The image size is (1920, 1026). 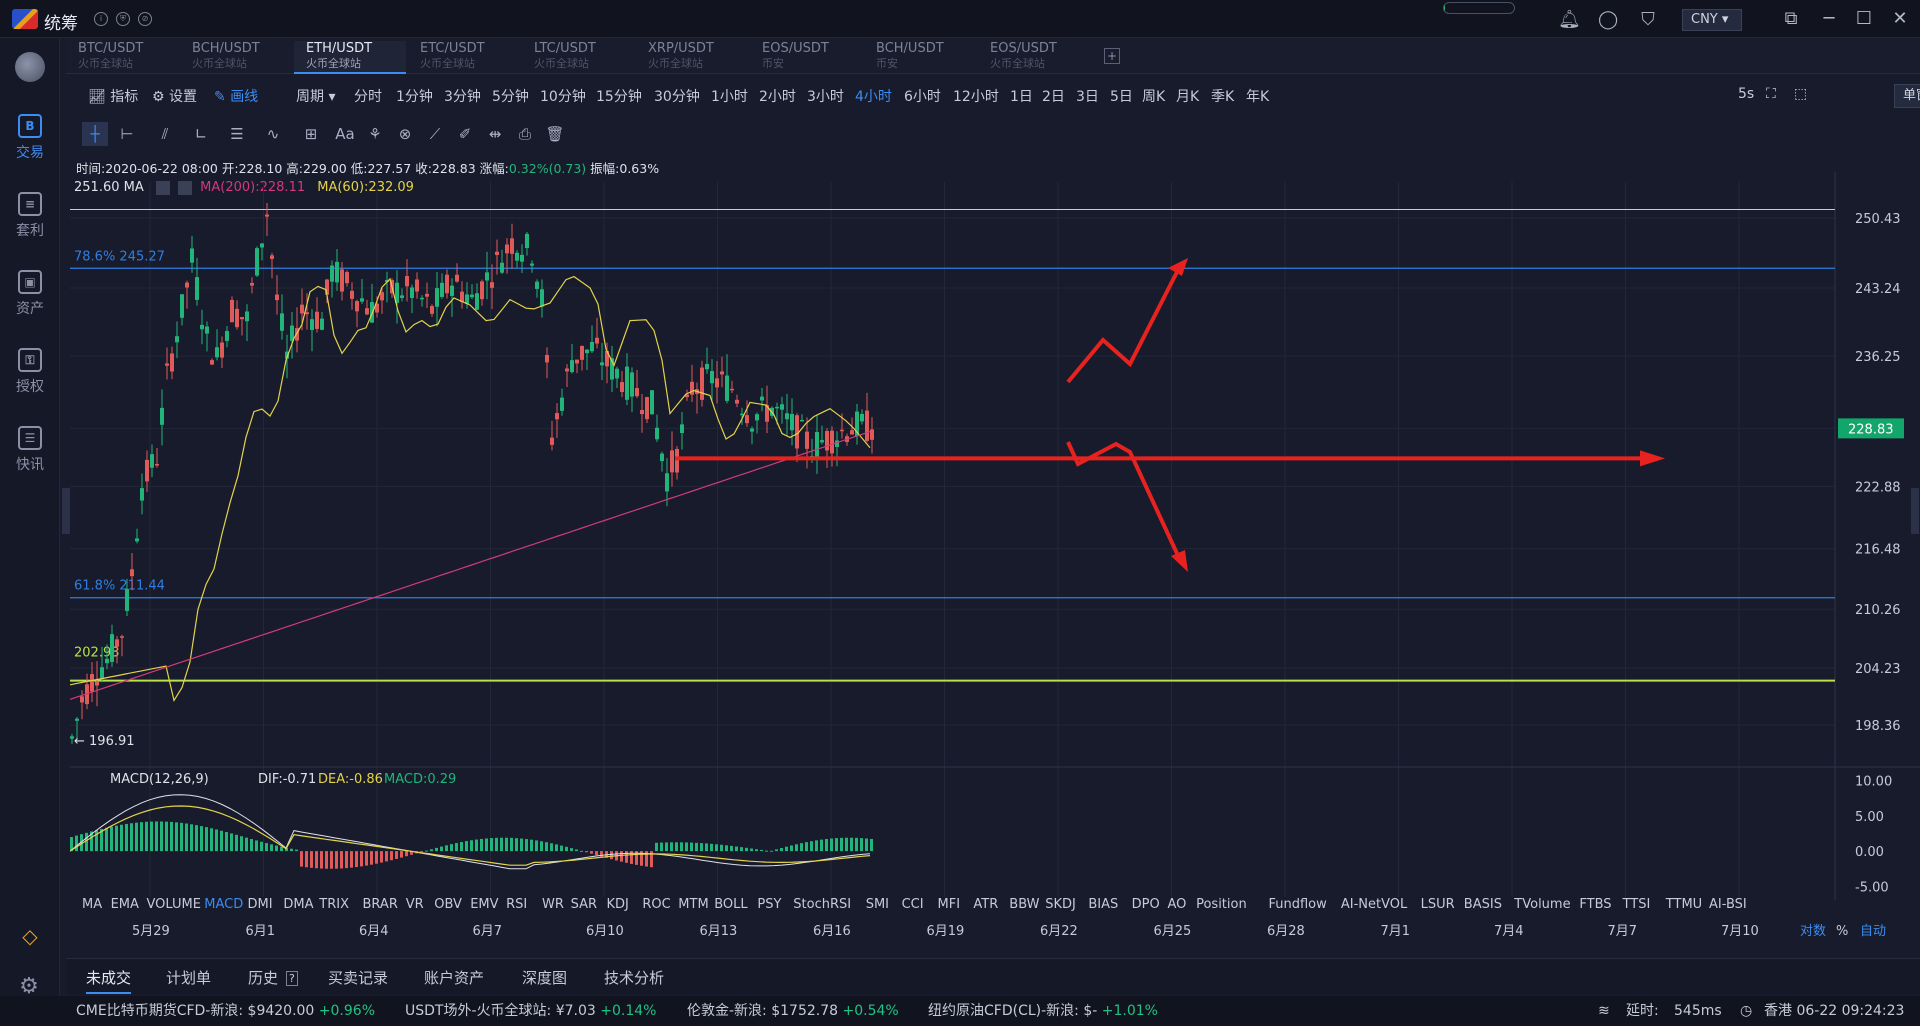 What do you see at coordinates (162, 187) in the screenshot?
I see `ma-settings-icon` at bounding box center [162, 187].